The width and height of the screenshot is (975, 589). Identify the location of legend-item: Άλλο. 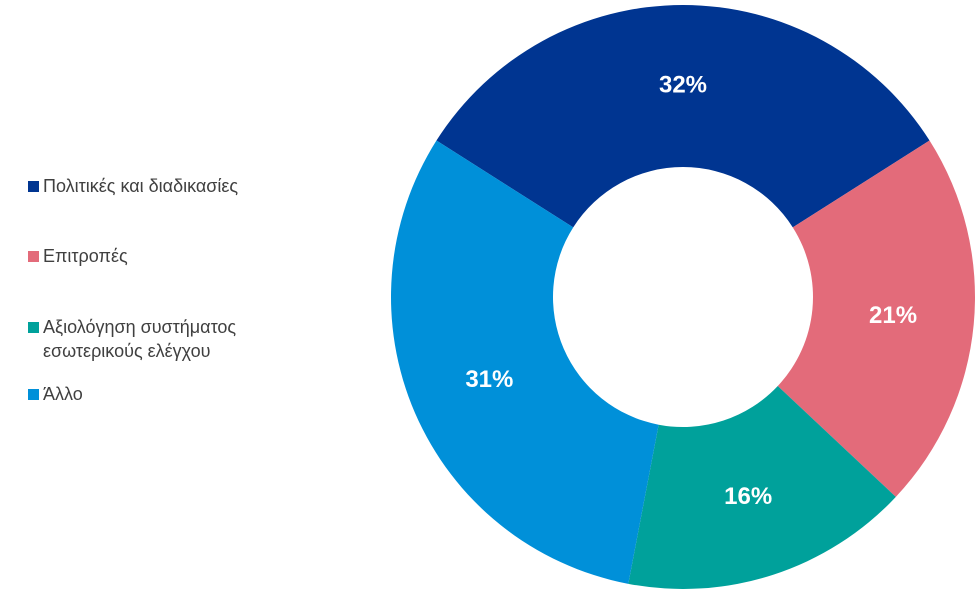
(178, 394).